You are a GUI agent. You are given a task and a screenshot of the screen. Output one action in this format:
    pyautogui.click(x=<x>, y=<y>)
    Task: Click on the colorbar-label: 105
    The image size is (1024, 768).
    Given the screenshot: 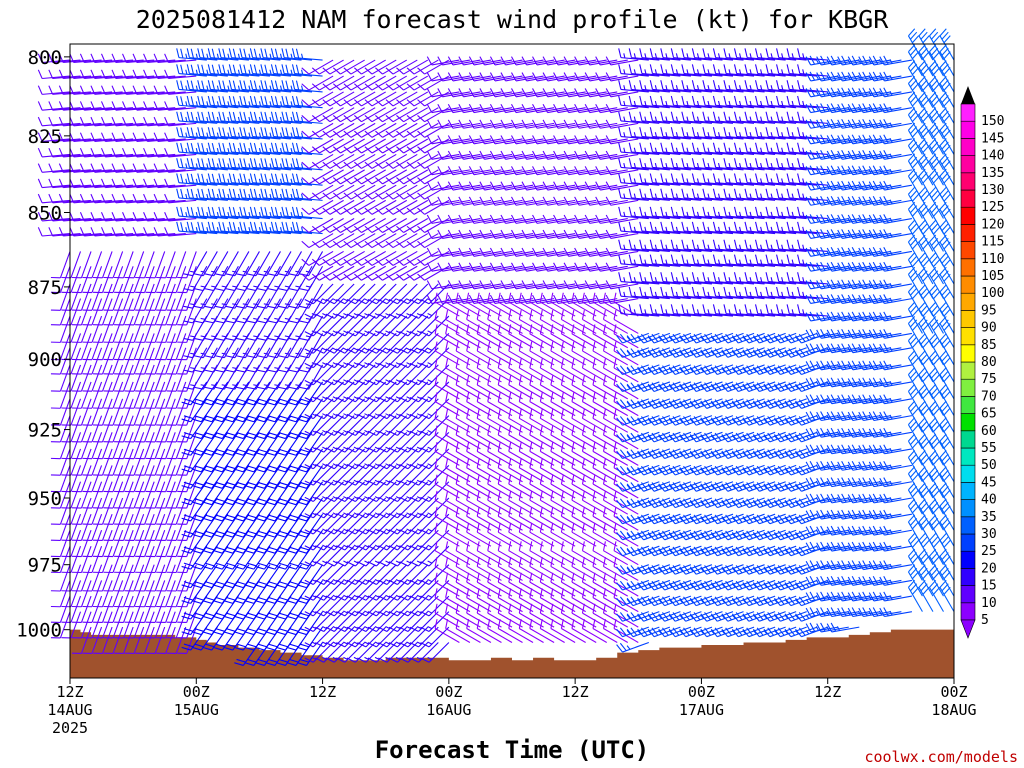 What is the action you would take?
    pyautogui.click(x=992, y=276)
    